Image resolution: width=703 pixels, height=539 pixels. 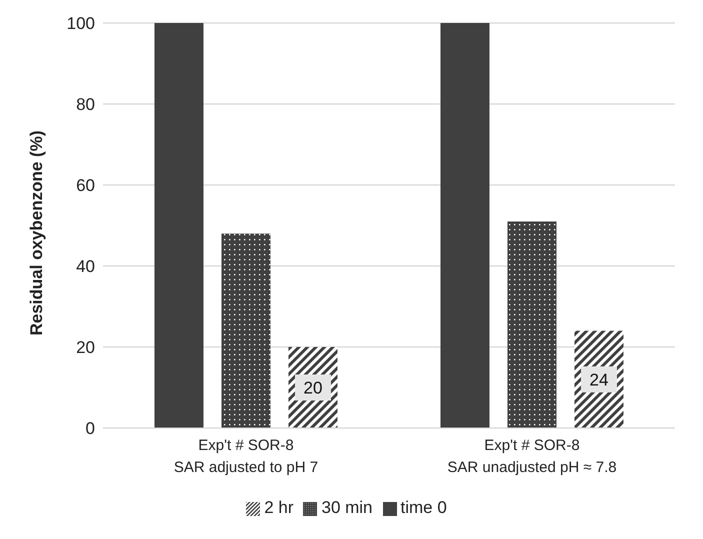 What do you see at coordinates (36, 233) in the screenshot?
I see `y-axis-title: Residual oxybenzone (%)` at bounding box center [36, 233].